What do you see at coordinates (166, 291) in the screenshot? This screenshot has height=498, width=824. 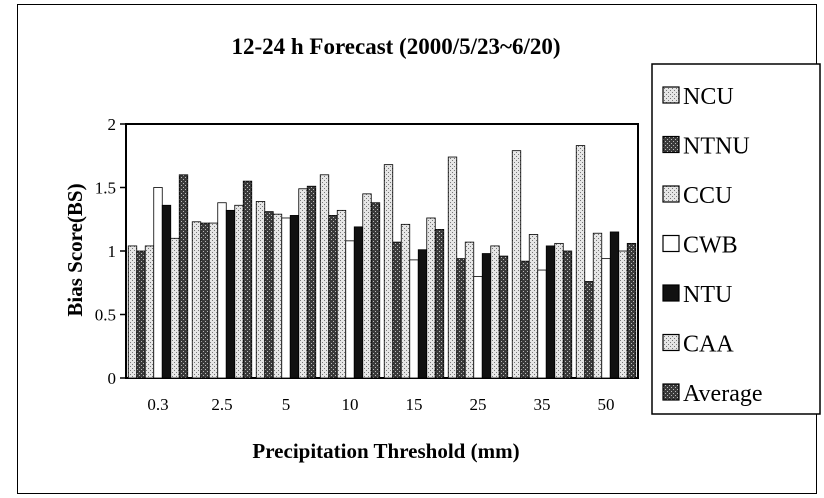 I see `bar-ntu-0.3` at bounding box center [166, 291].